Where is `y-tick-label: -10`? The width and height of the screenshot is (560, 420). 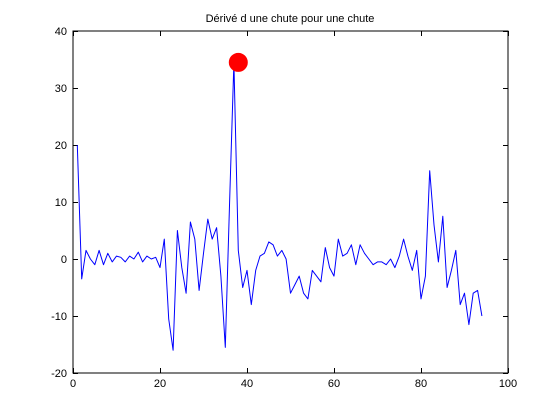
y-tick-label: -10 is located at coordinates (59, 317).